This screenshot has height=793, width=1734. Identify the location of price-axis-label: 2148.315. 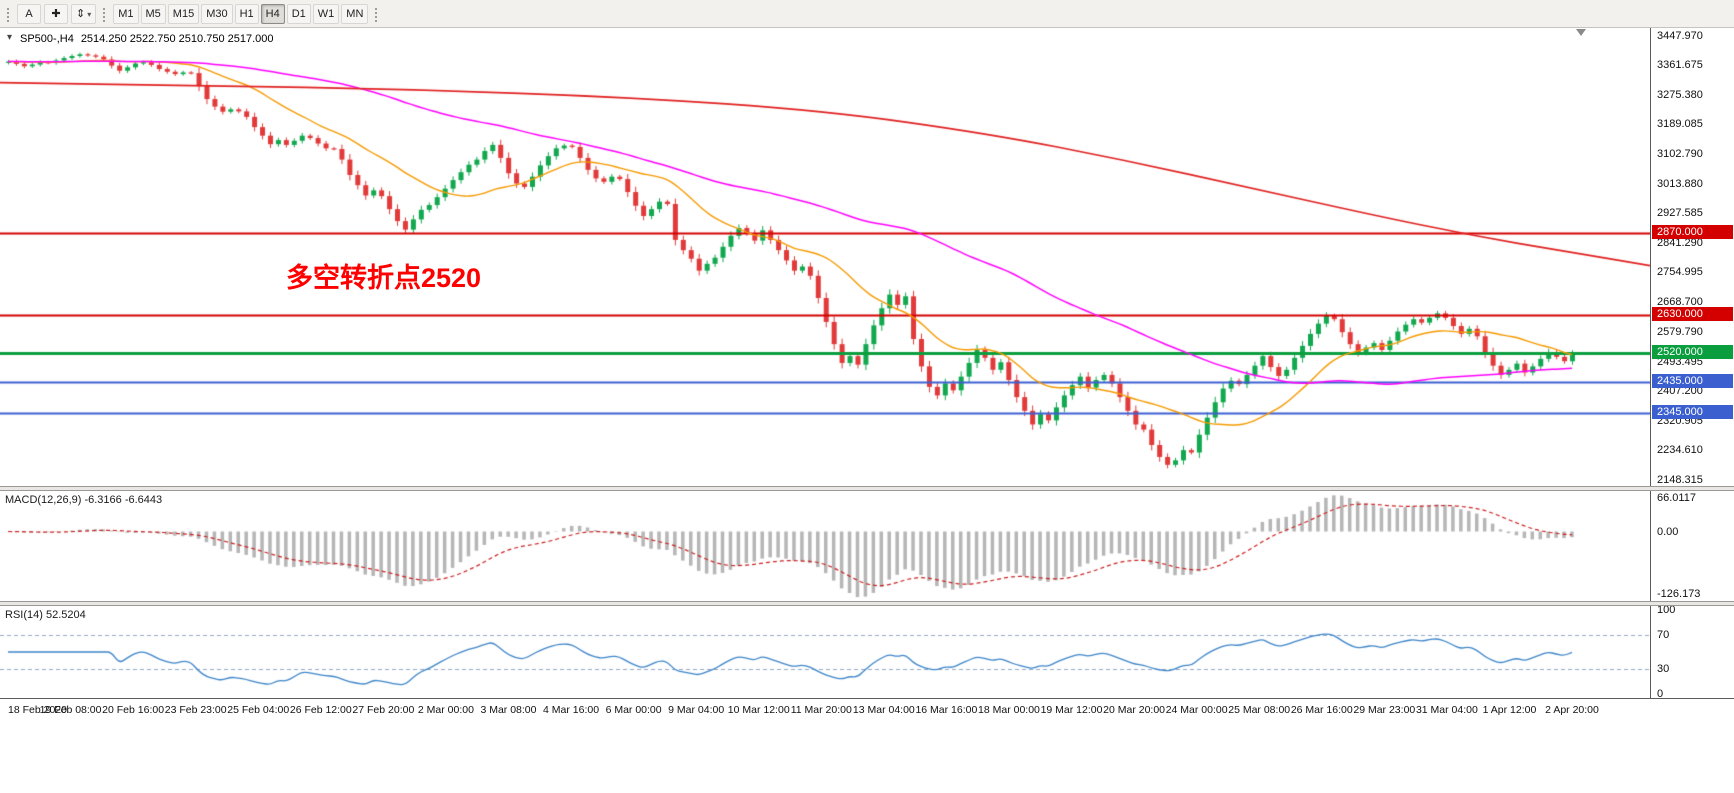
(1680, 479).